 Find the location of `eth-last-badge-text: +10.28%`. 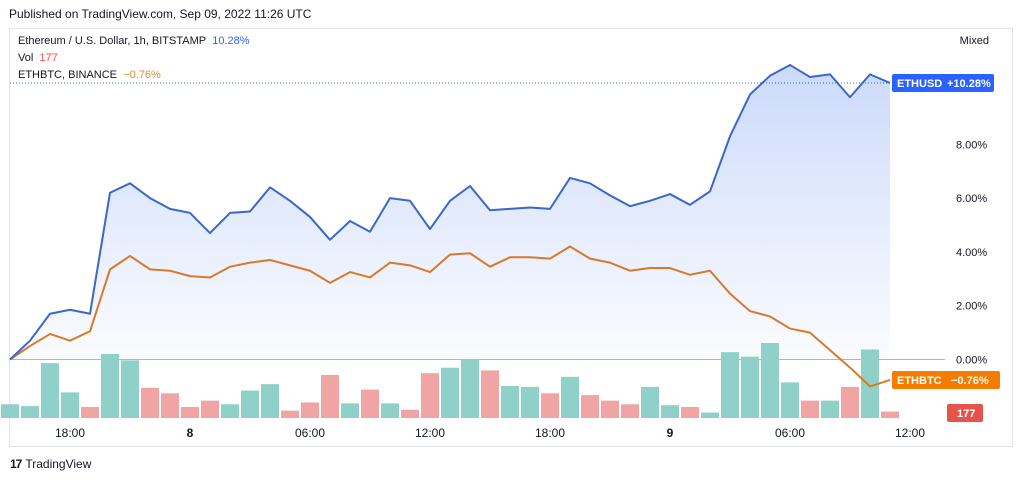

eth-last-badge-text: +10.28% is located at coordinates (969, 84).